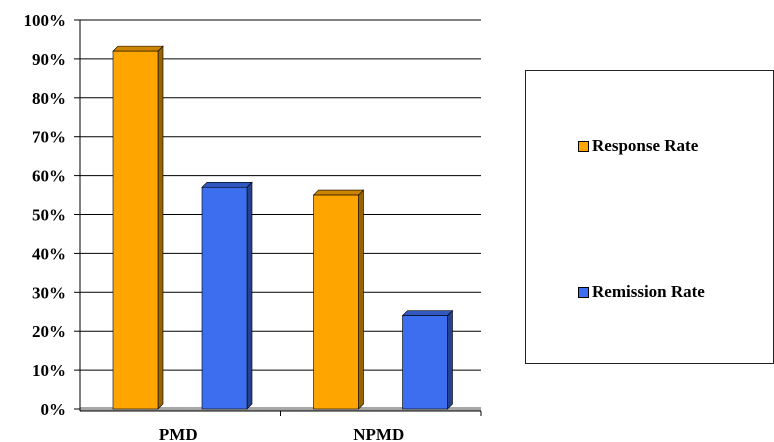 The width and height of the screenshot is (774, 442). What do you see at coordinates (49, 137) in the screenshot?
I see `y-tick-label: 70%` at bounding box center [49, 137].